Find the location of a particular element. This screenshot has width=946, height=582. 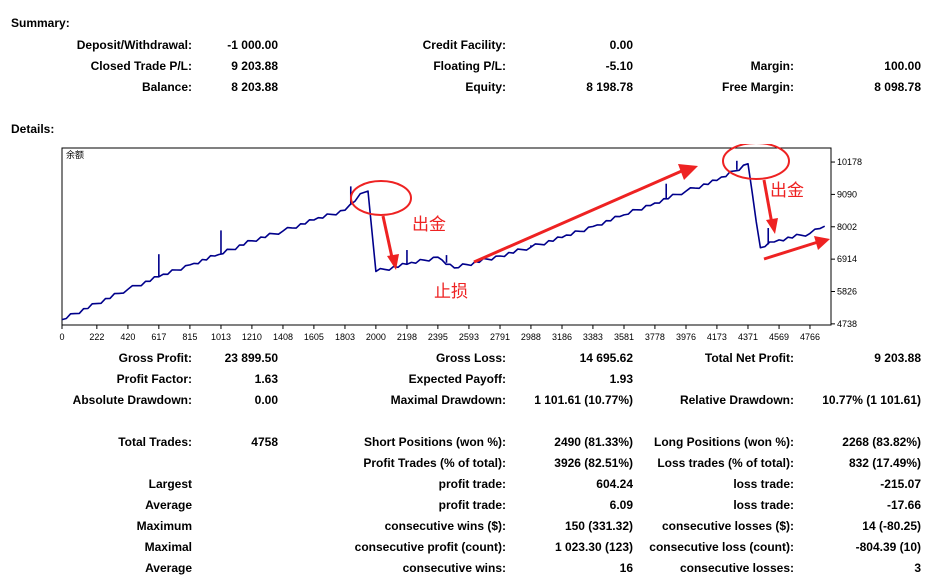

deposit-withdrawal-value: -1 000.00 is located at coordinates (252, 45).